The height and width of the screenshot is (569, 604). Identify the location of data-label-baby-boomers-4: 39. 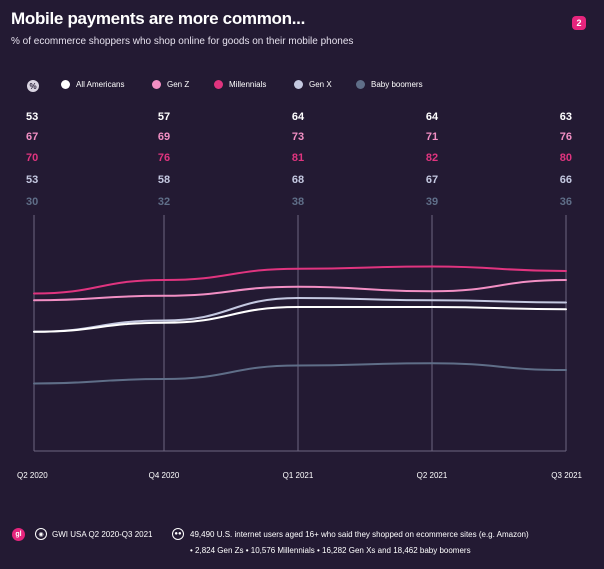
(432, 202).